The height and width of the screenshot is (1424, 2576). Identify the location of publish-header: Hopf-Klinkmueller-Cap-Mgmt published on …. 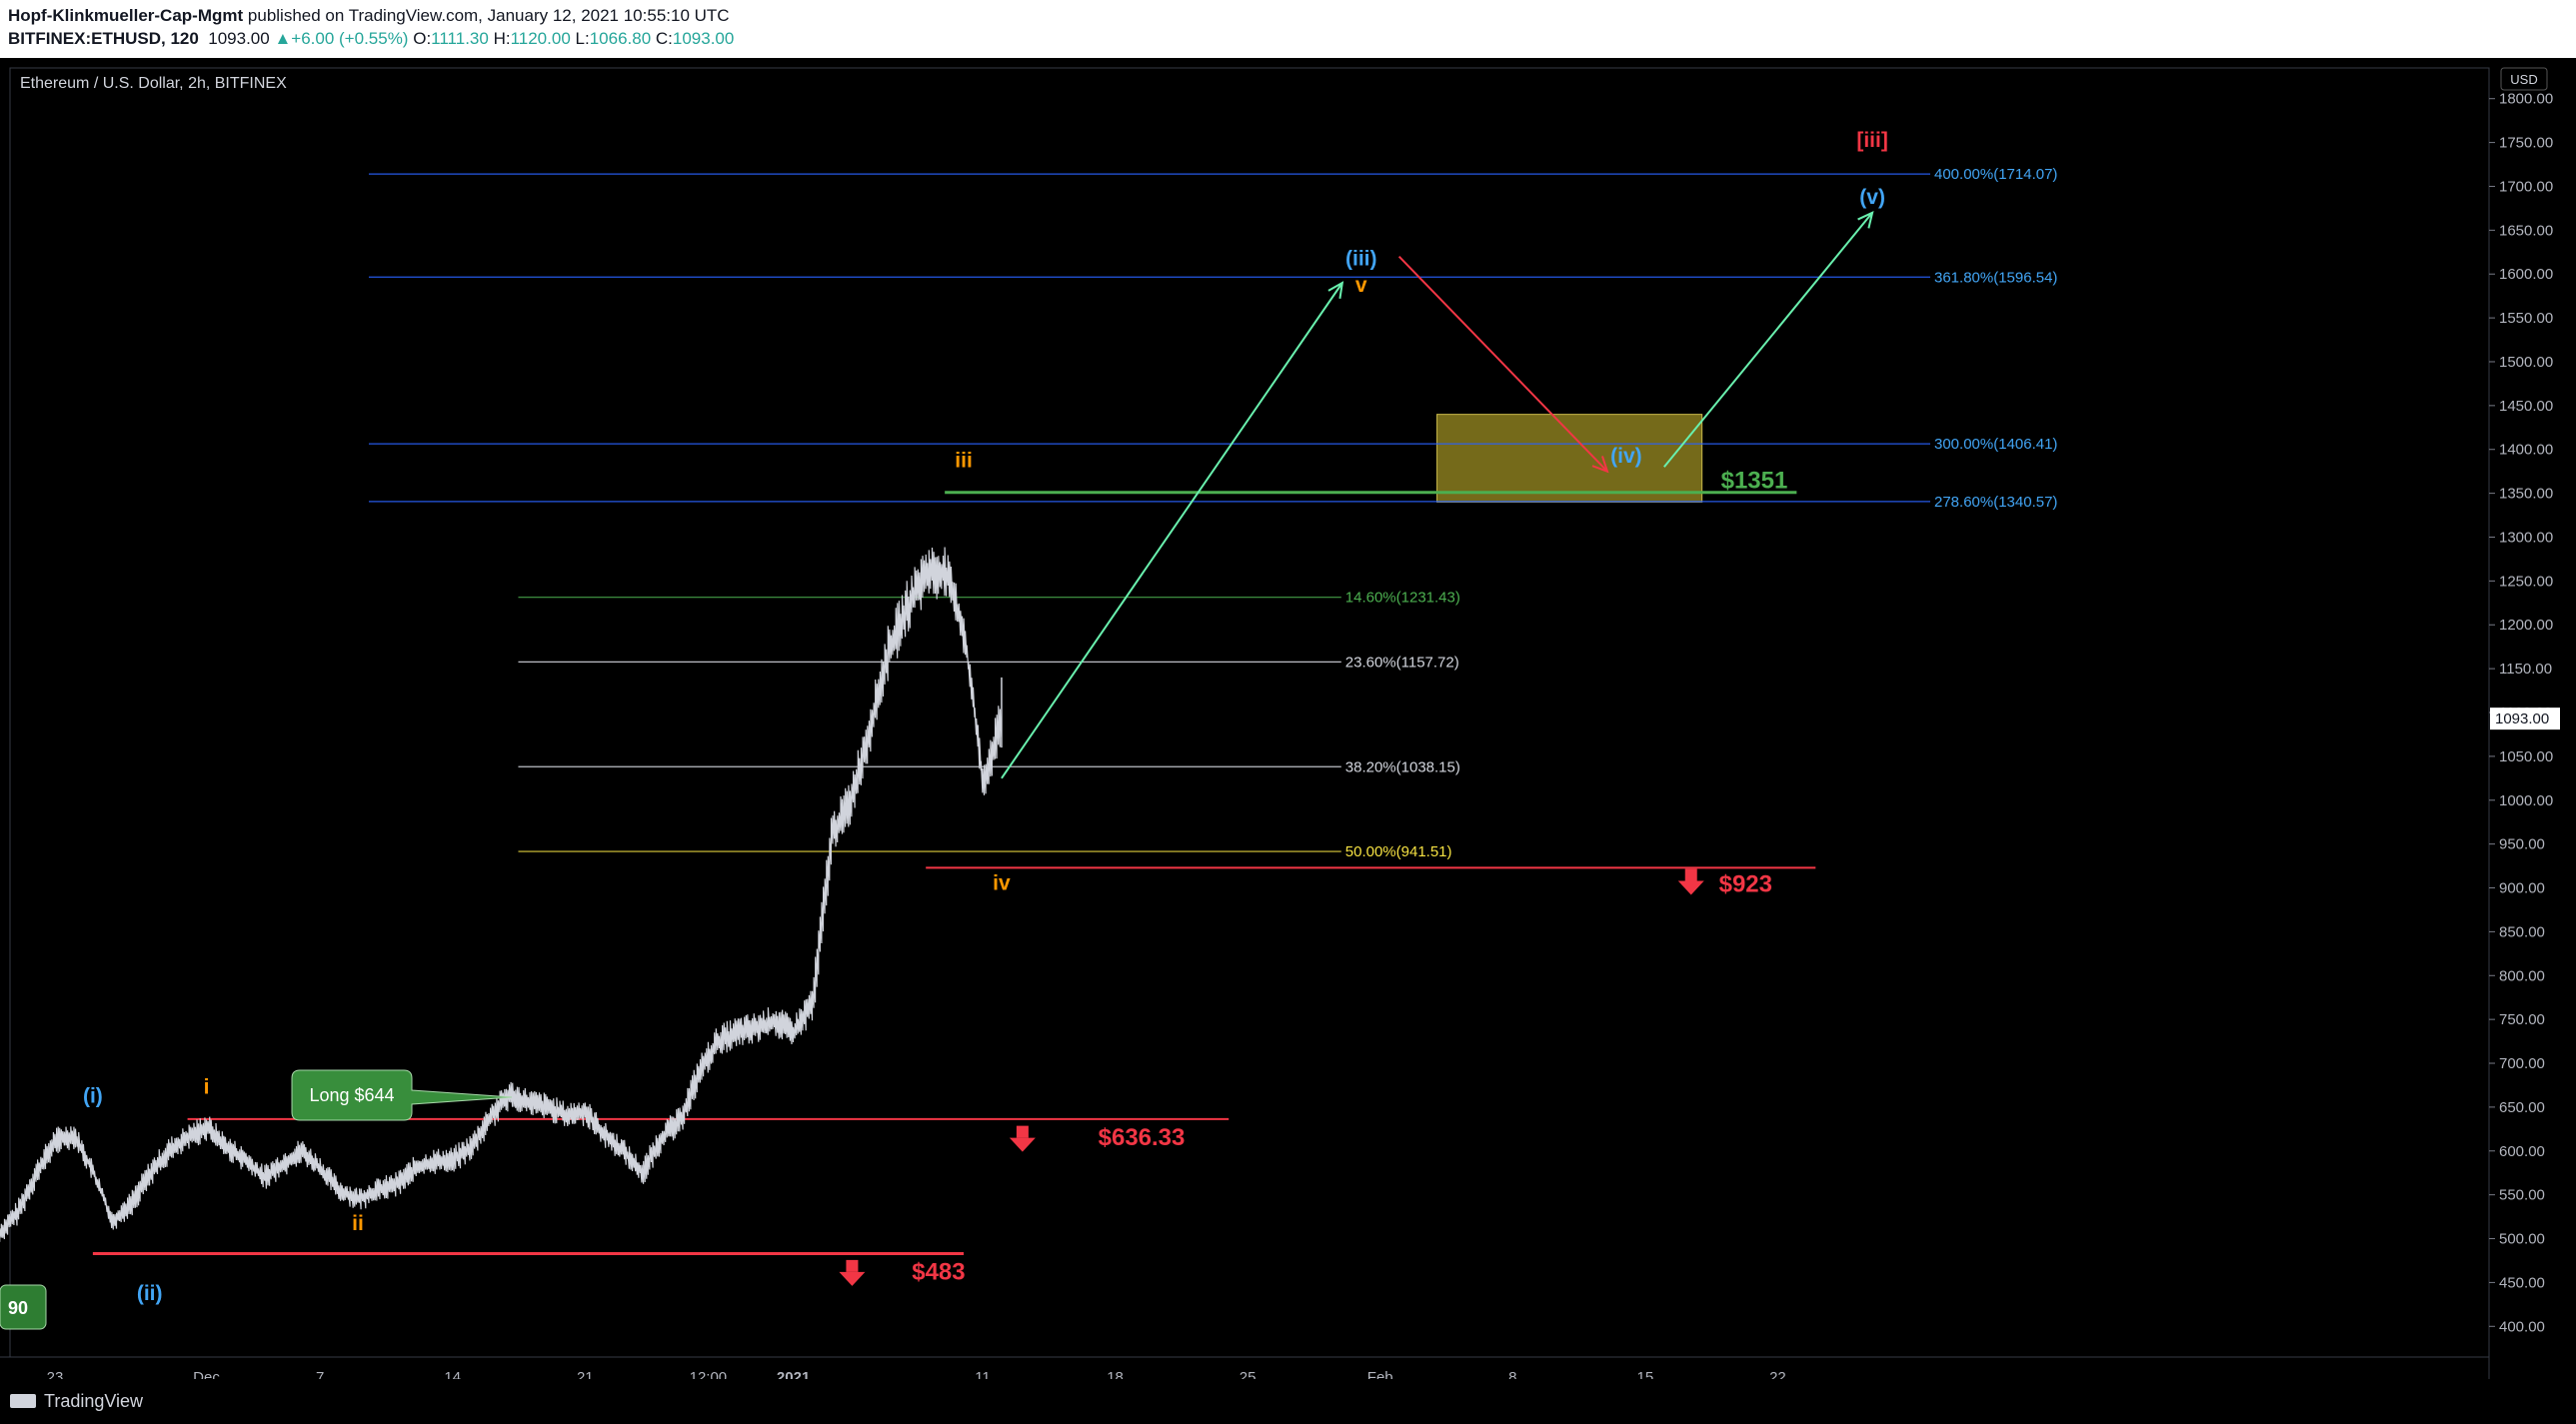
(1288, 29).